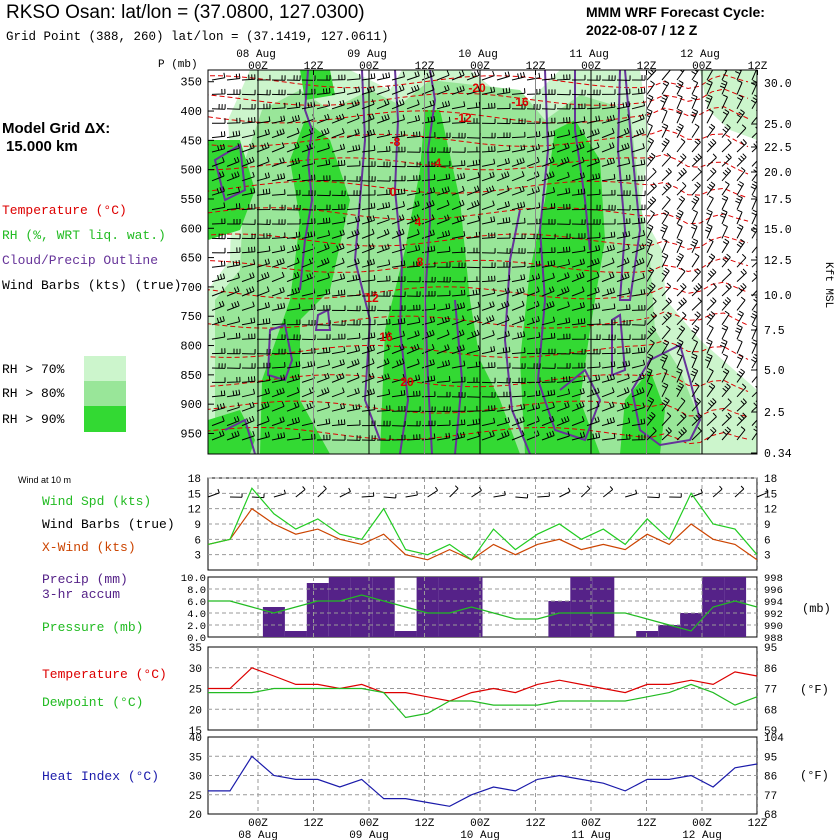 Image resolution: width=840 pixels, height=840 pixels. I want to click on wind-speed-label: Wind Spd (kts), so click(97, 501).